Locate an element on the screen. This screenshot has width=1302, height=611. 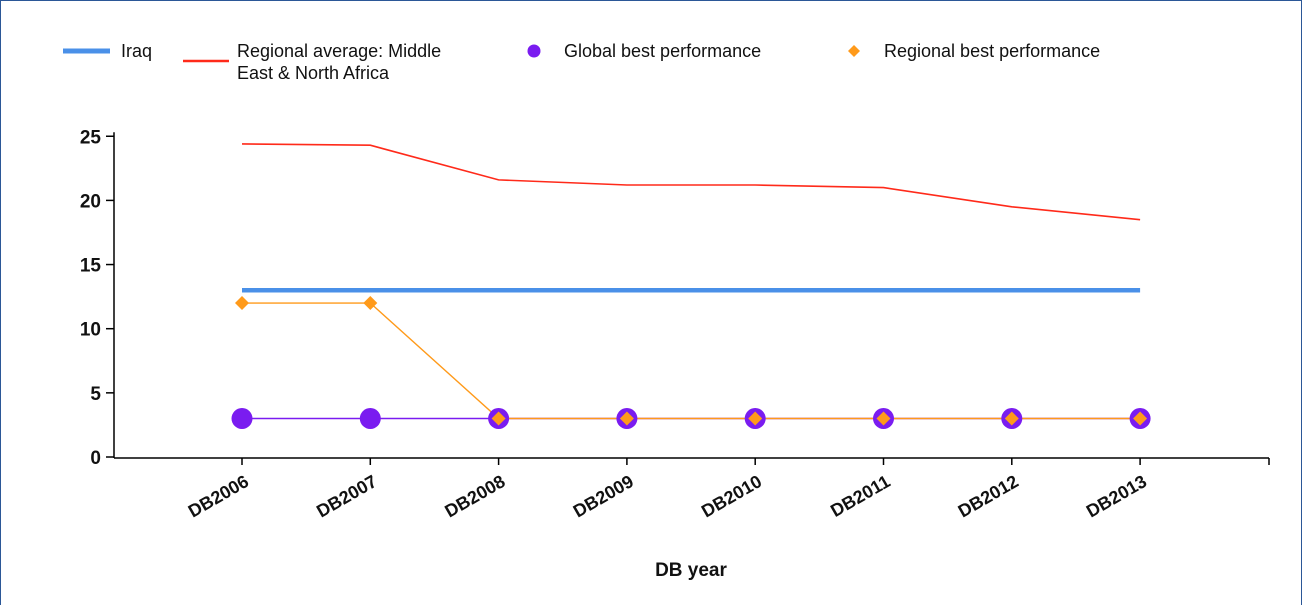
x-tick-label: DB2008 is located at coordinates (474, 496).